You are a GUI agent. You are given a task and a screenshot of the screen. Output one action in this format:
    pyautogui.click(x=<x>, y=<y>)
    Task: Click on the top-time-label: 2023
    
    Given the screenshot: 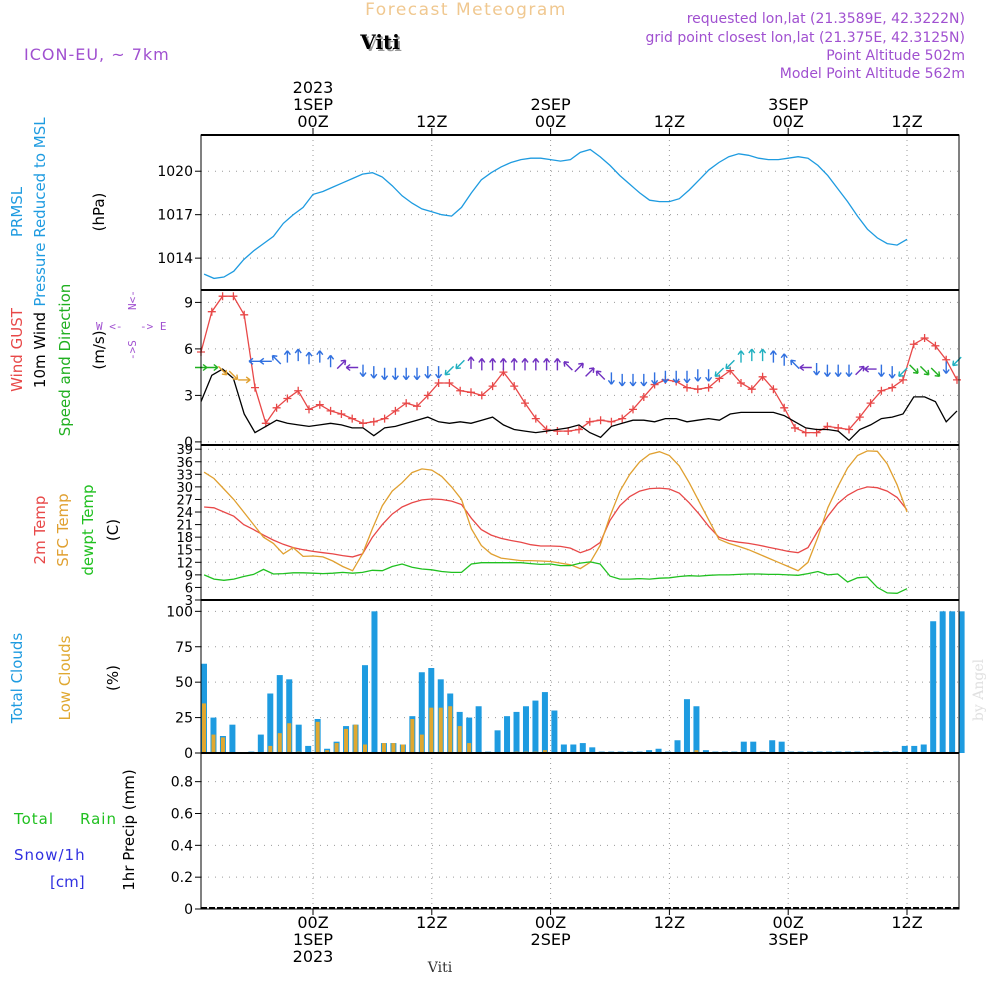 What is the action you would take?
    pyautogui.click(x=313, y=87)
    